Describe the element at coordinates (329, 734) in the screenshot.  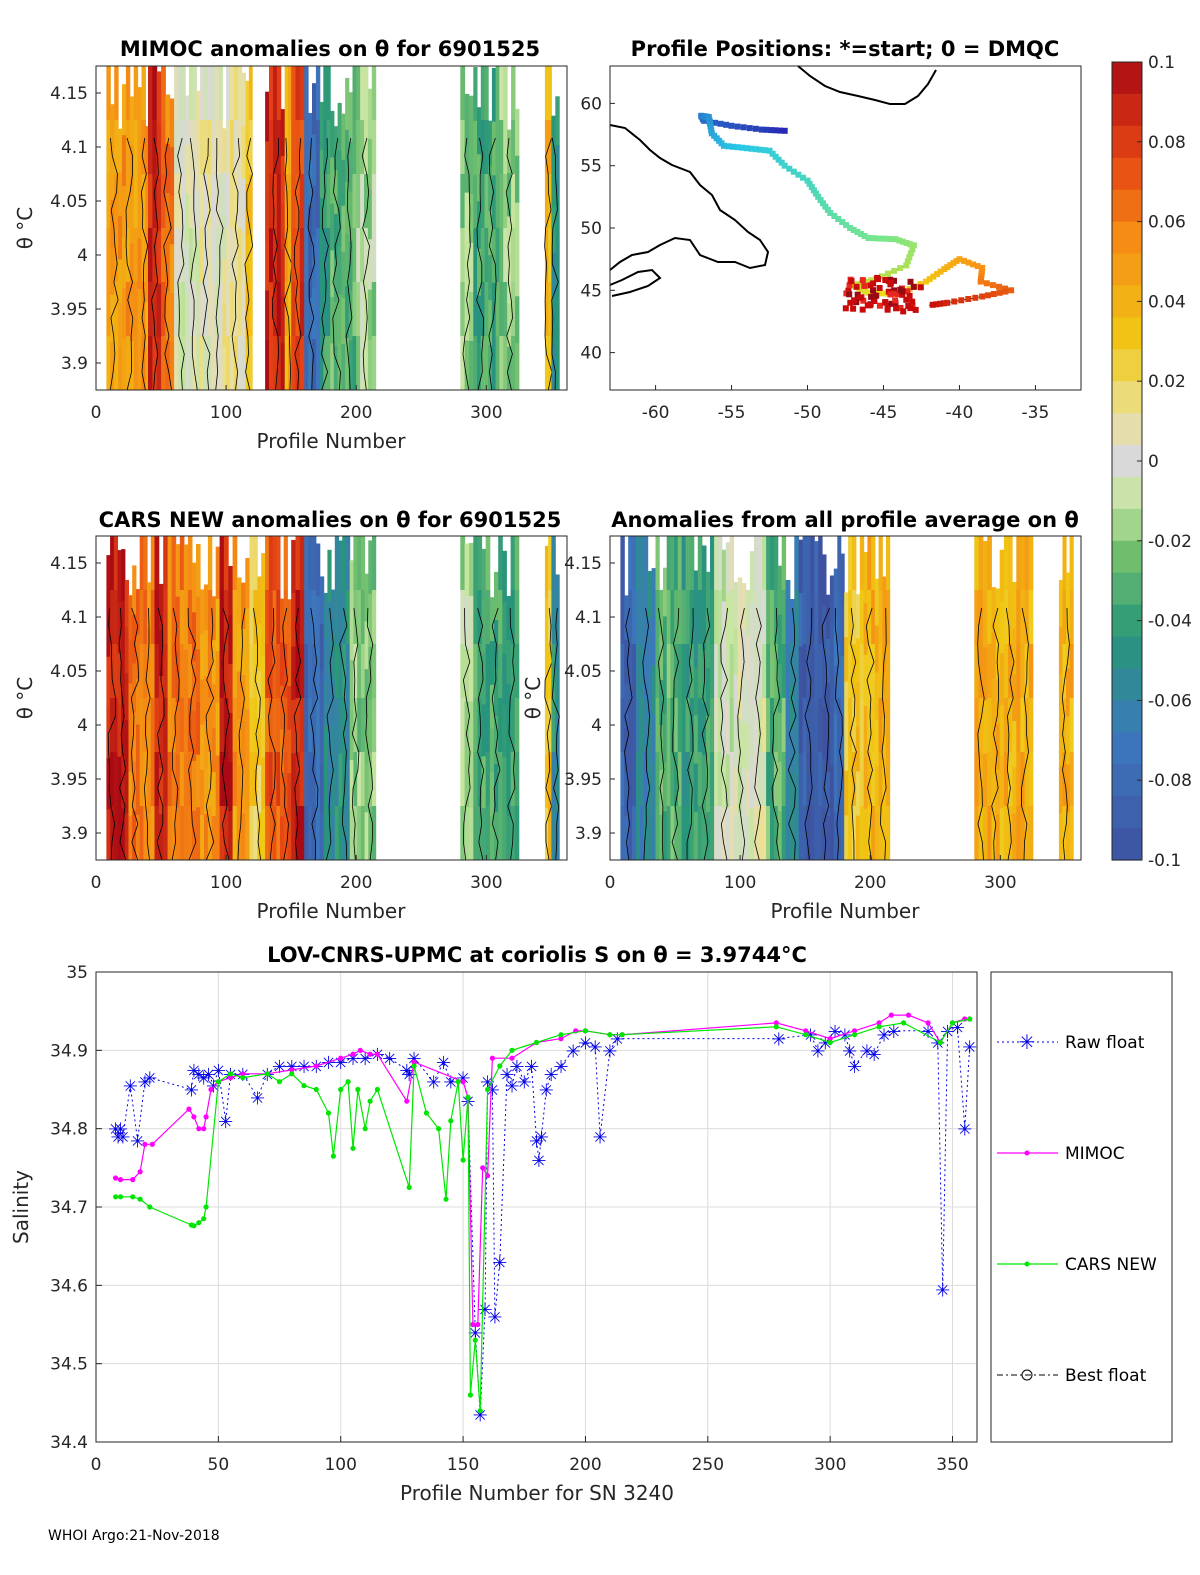
I see `contour-line` at that location.